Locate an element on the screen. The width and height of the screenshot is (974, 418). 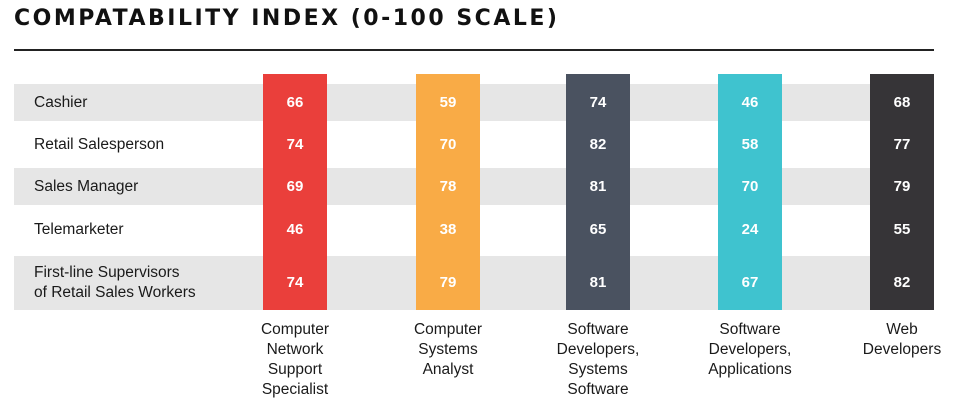
column-bar: 46 58 70 24 67 is located at coordinates (750, 192).